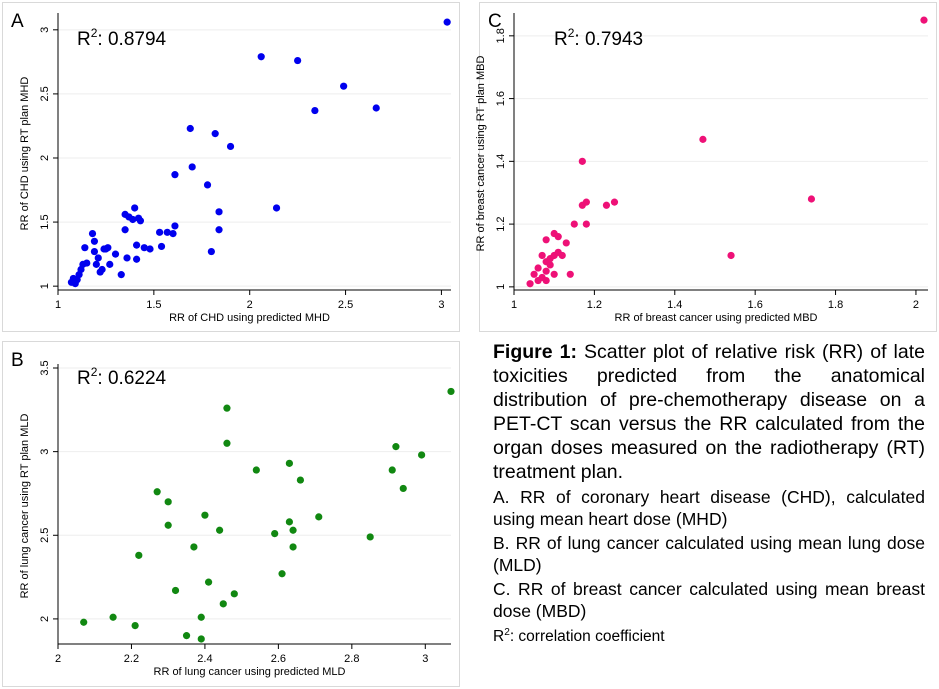 The image size is (939, 689). Describe the element at coordinates (501, 35) in the screenshot. I see `y-tick-label: 1.8` at that location.